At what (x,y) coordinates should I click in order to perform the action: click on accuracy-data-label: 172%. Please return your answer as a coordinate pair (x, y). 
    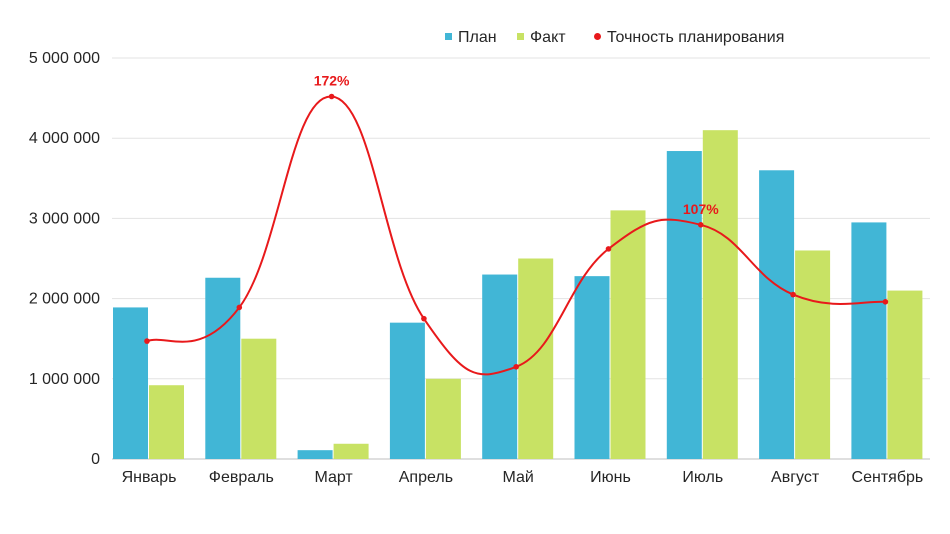
    Looking at the image, I should click on (332, 80).